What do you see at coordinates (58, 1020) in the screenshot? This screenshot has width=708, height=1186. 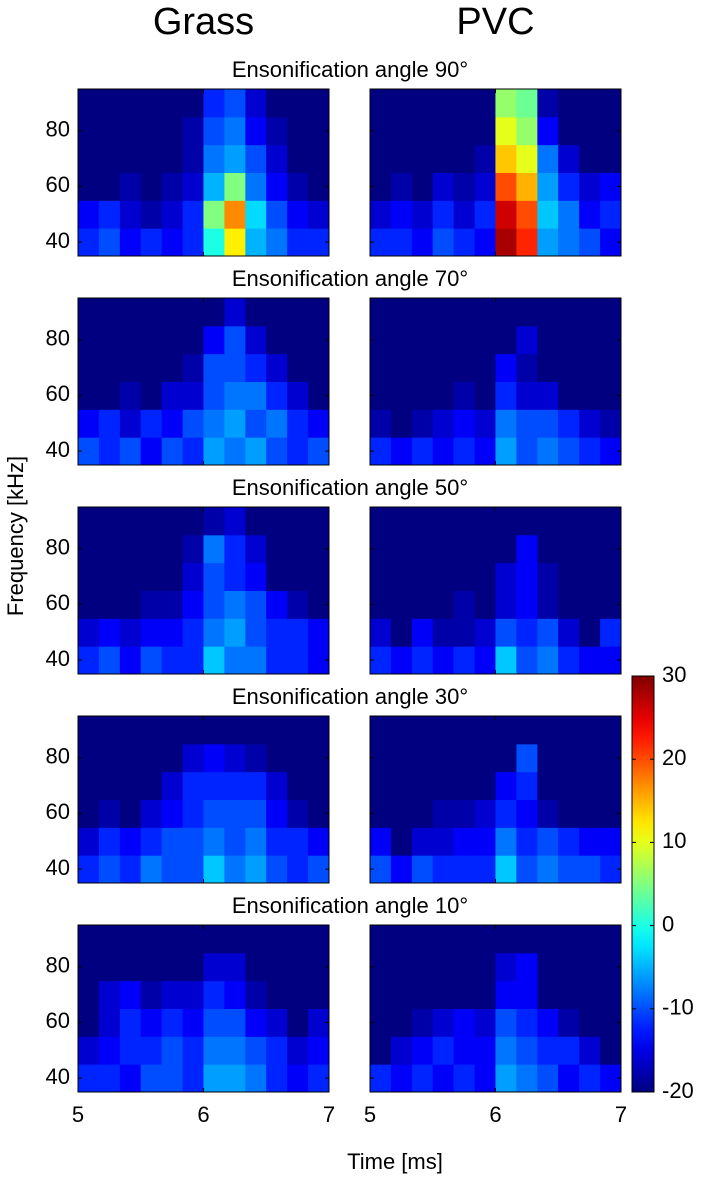 I see `y-tick-label: 60` at bounding box center [58, 1020].